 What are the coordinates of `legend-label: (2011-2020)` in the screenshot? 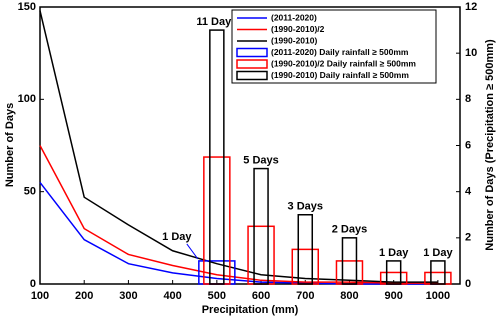 It's located at (294, 17).